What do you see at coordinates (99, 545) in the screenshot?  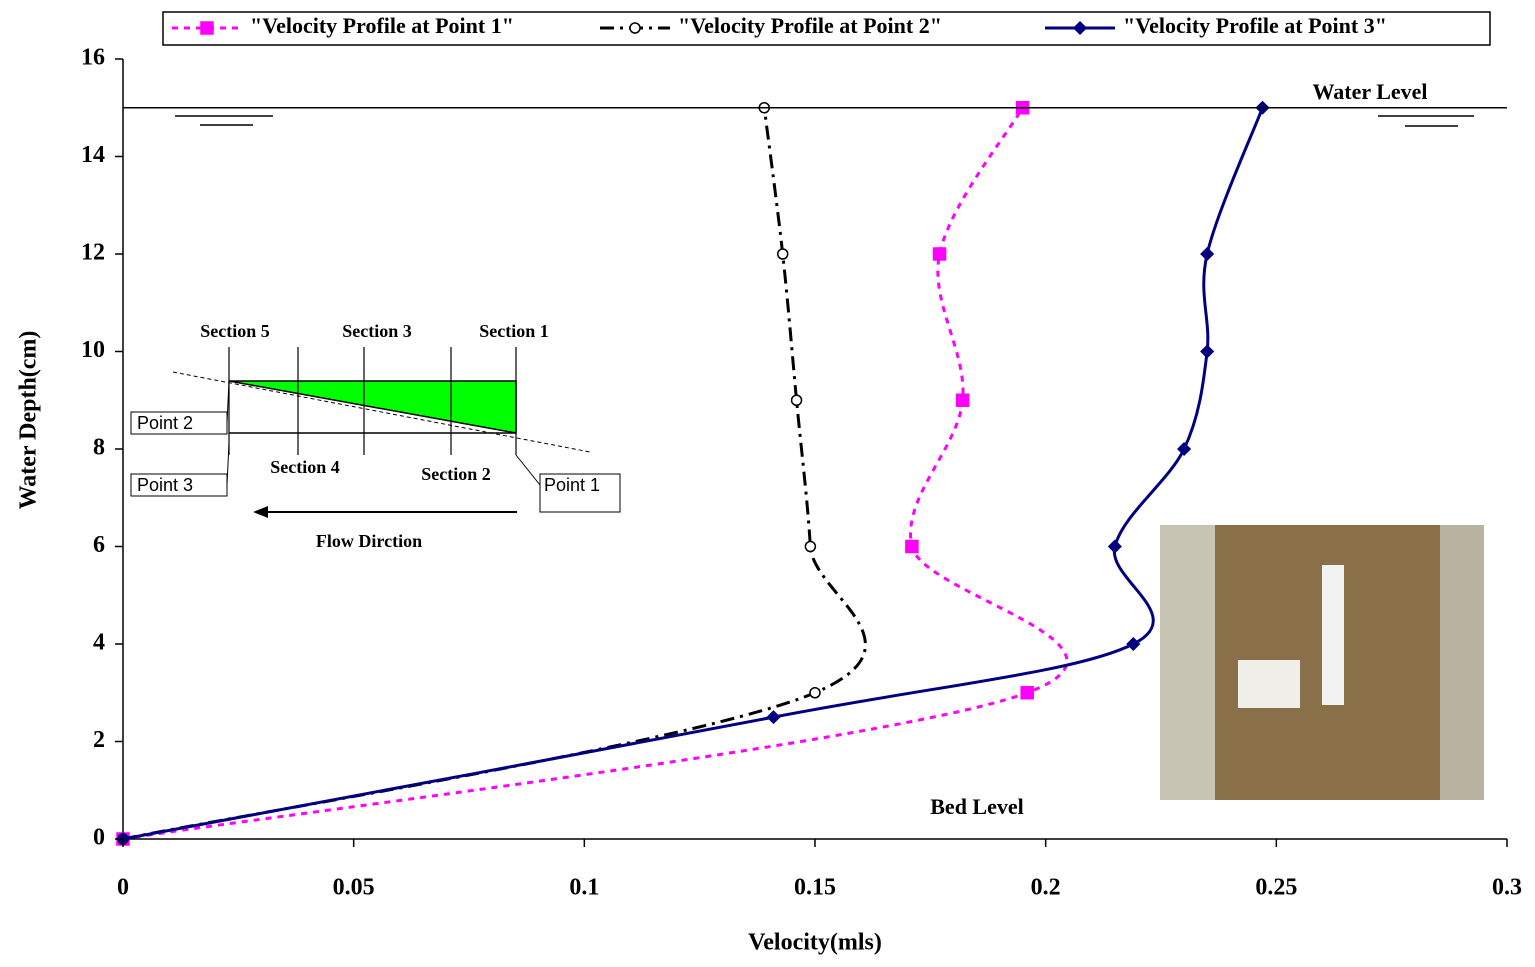 I see `y-tick-label: 6` at bounding box center [99, 545].